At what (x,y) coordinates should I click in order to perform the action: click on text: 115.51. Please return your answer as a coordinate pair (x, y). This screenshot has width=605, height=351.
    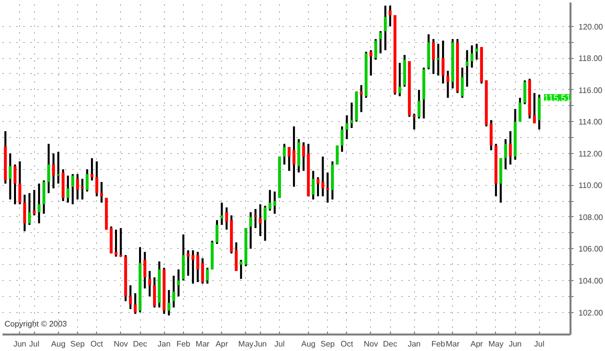
    Looking at the image, I should click on (557, 98).